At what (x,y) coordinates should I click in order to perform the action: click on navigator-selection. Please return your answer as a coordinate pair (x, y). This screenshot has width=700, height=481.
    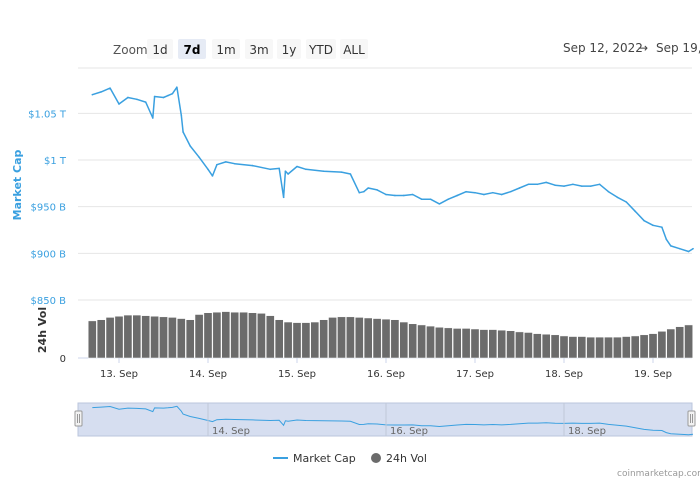
    Looking at the image, I should click on (385, 419).